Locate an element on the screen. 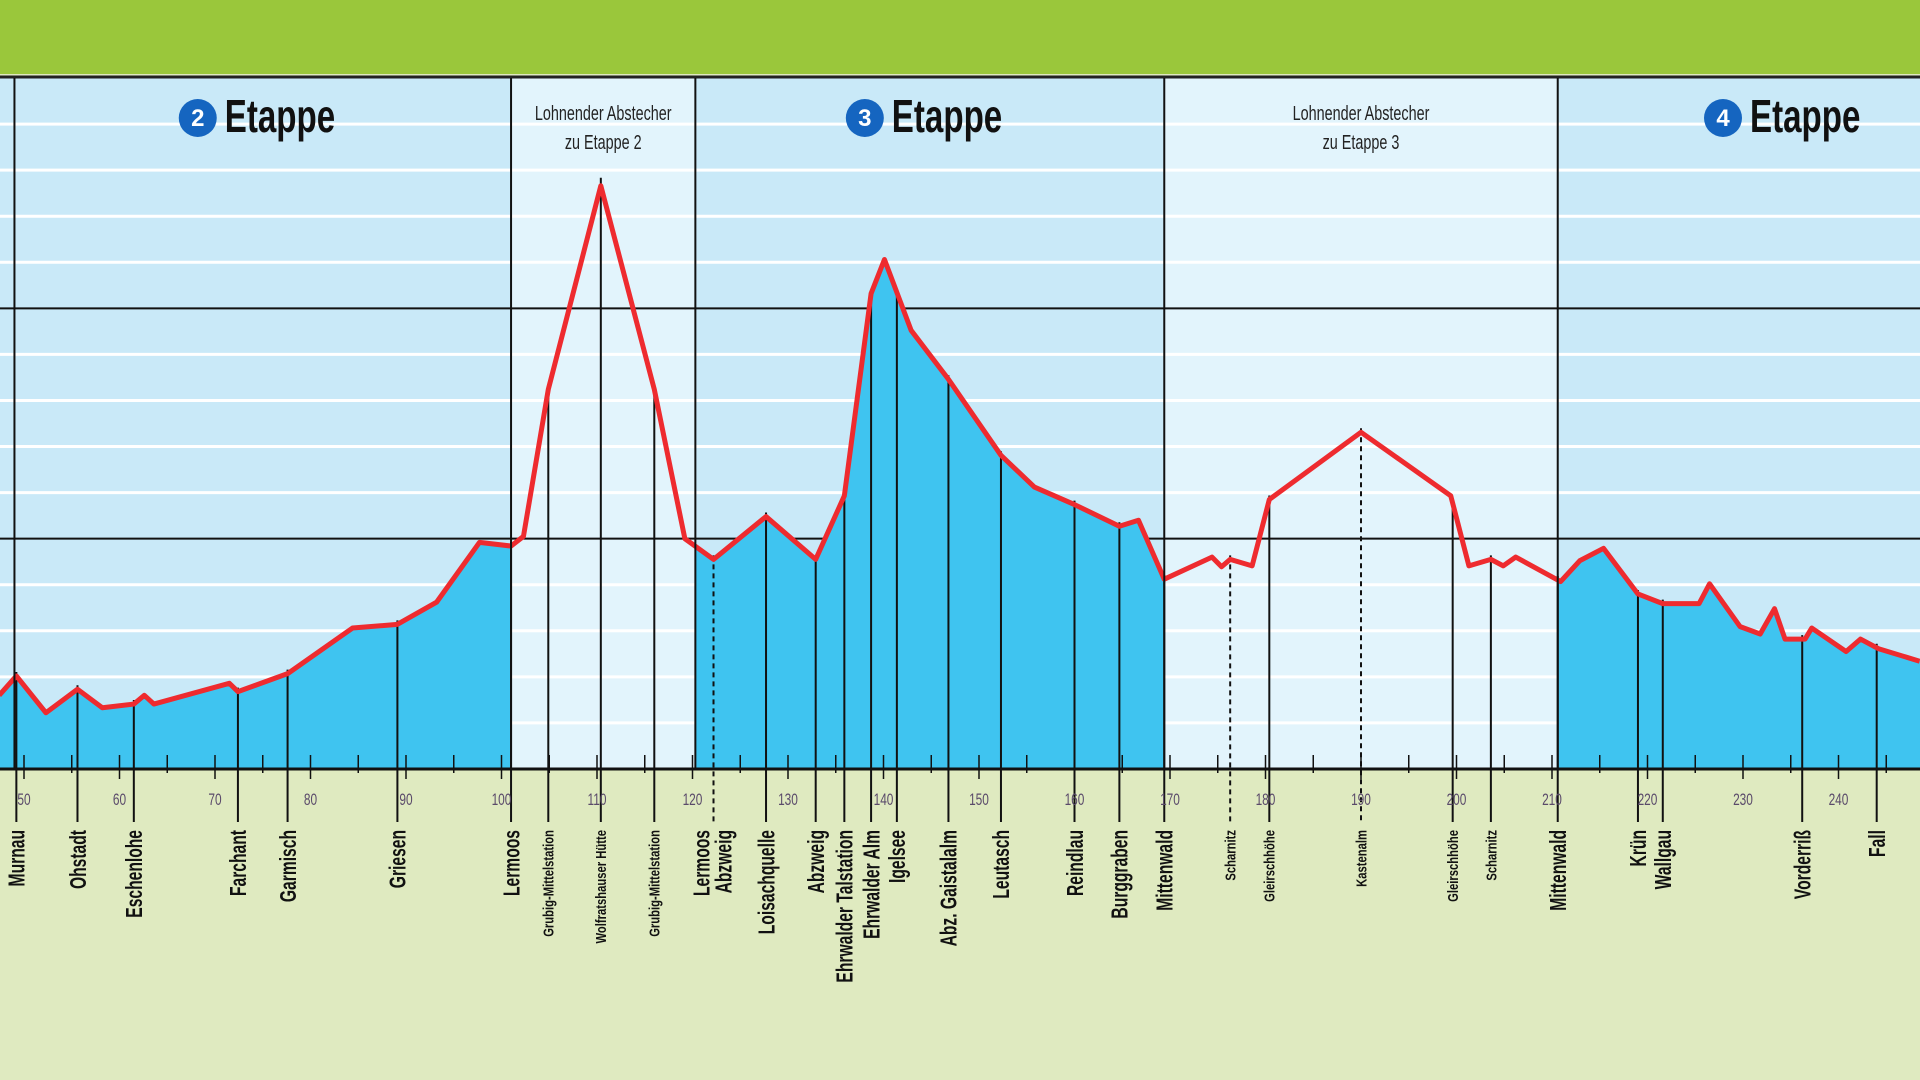 Image resolution: width=1920 pixels, height=1080 pixels. station-label: Kastenalm is located at coordinates (1361, 858).